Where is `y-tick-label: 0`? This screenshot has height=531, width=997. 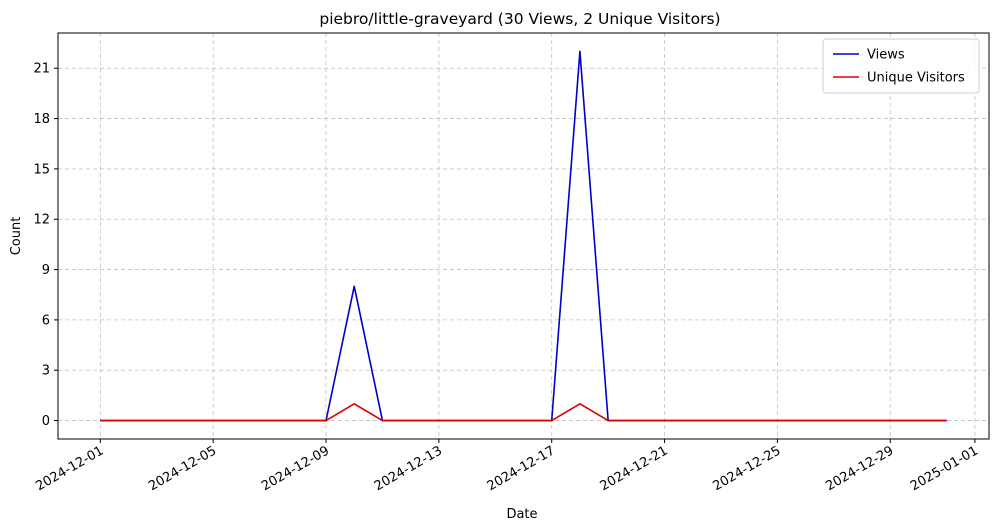 y-tick-label: 0 is located at coordinates (46, 421).